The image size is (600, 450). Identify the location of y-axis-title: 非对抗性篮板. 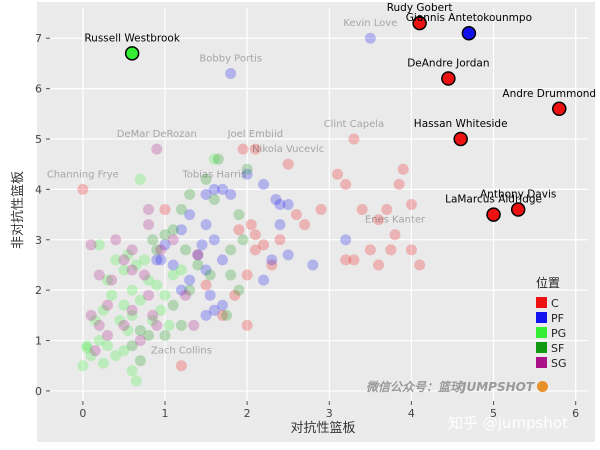
(18, 210).